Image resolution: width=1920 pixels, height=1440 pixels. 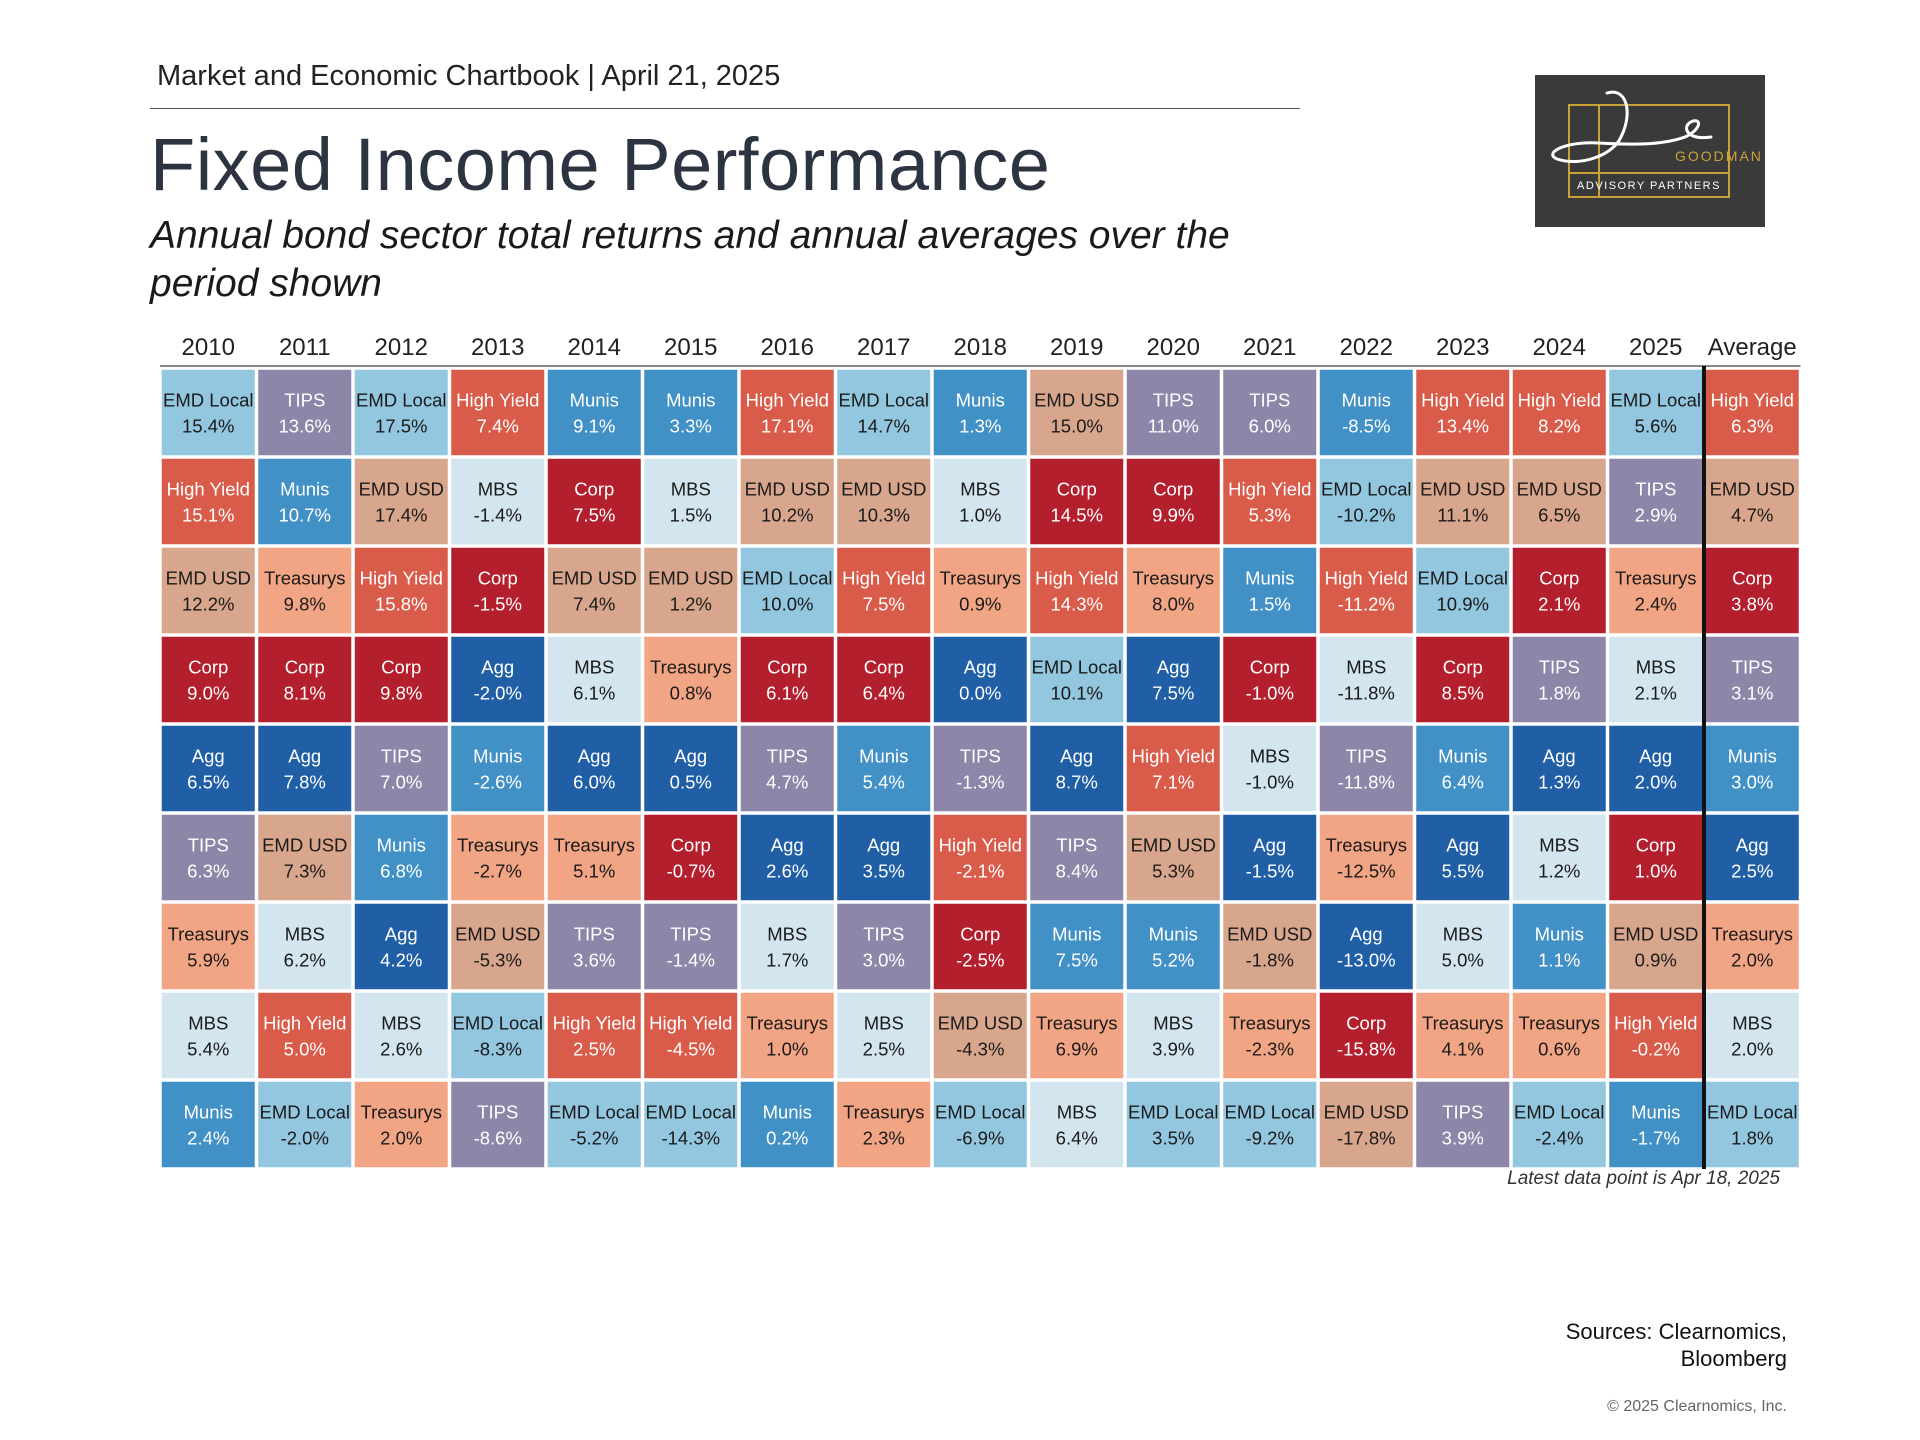 I want to click on quilt-cell: EMD Local -9.2%, so click(x=1270, y=1124).